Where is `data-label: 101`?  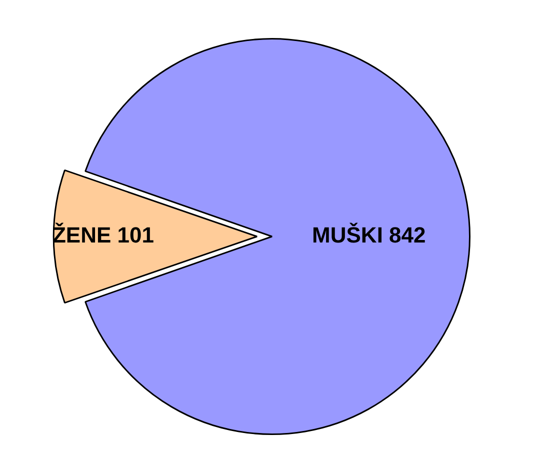
data-label: 101 is located at coordinates (135, 235).